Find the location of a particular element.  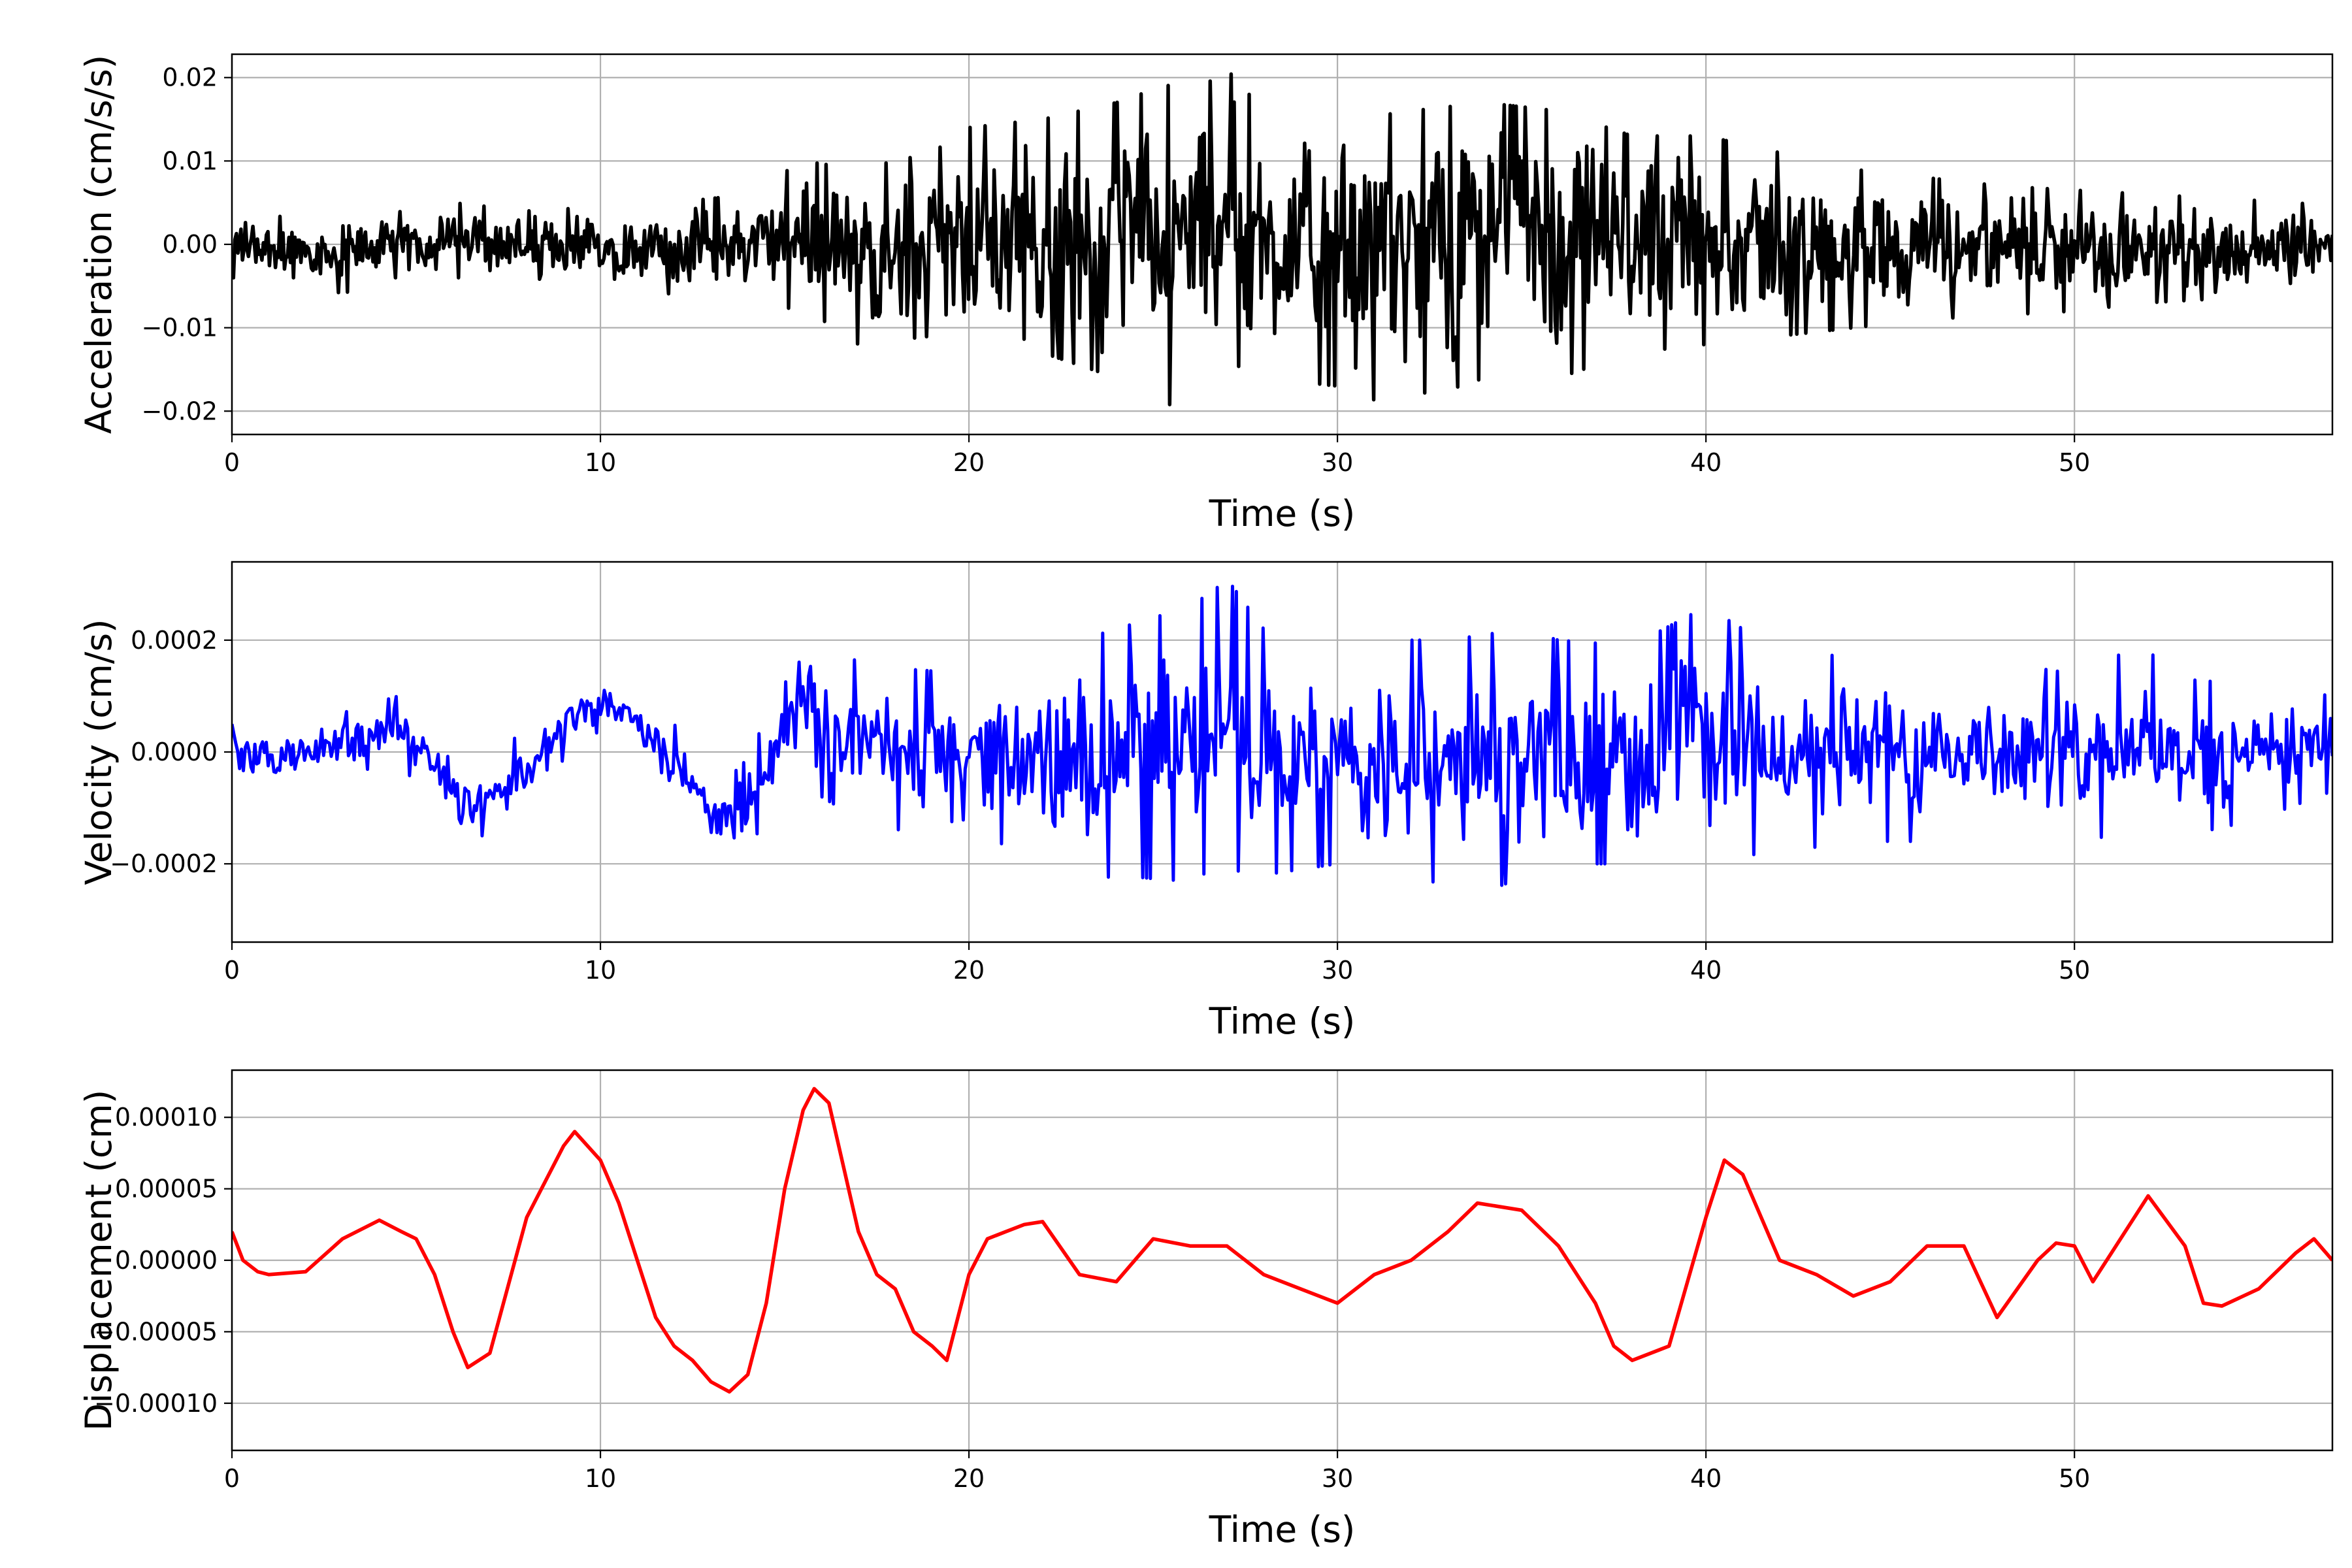

y-tick-label: −0.01 is located at coordinates (180, 328).